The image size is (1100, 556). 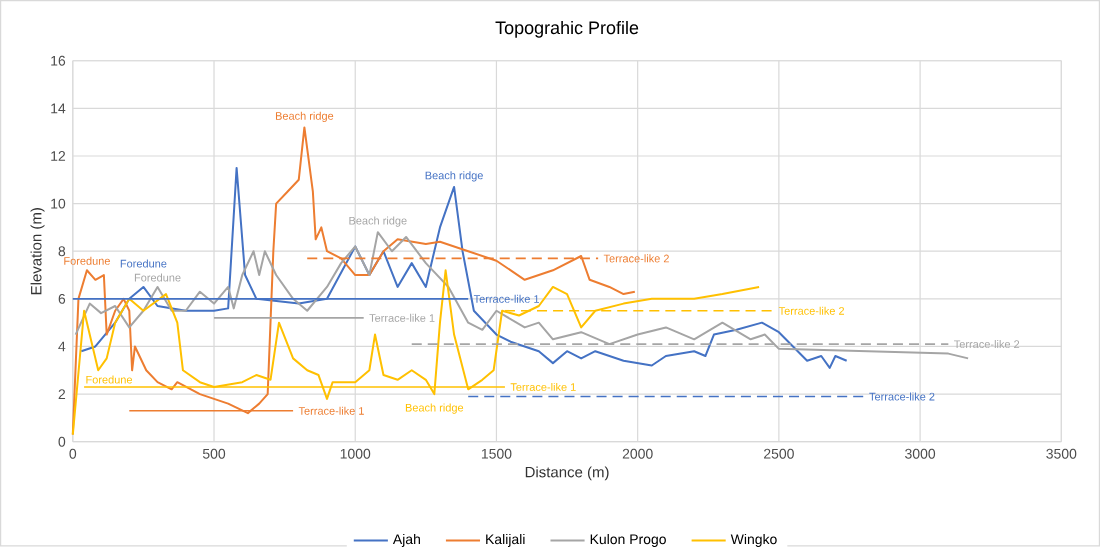 I want to click on chart-title: Topograhic Profile, so click(x=567, y=30).